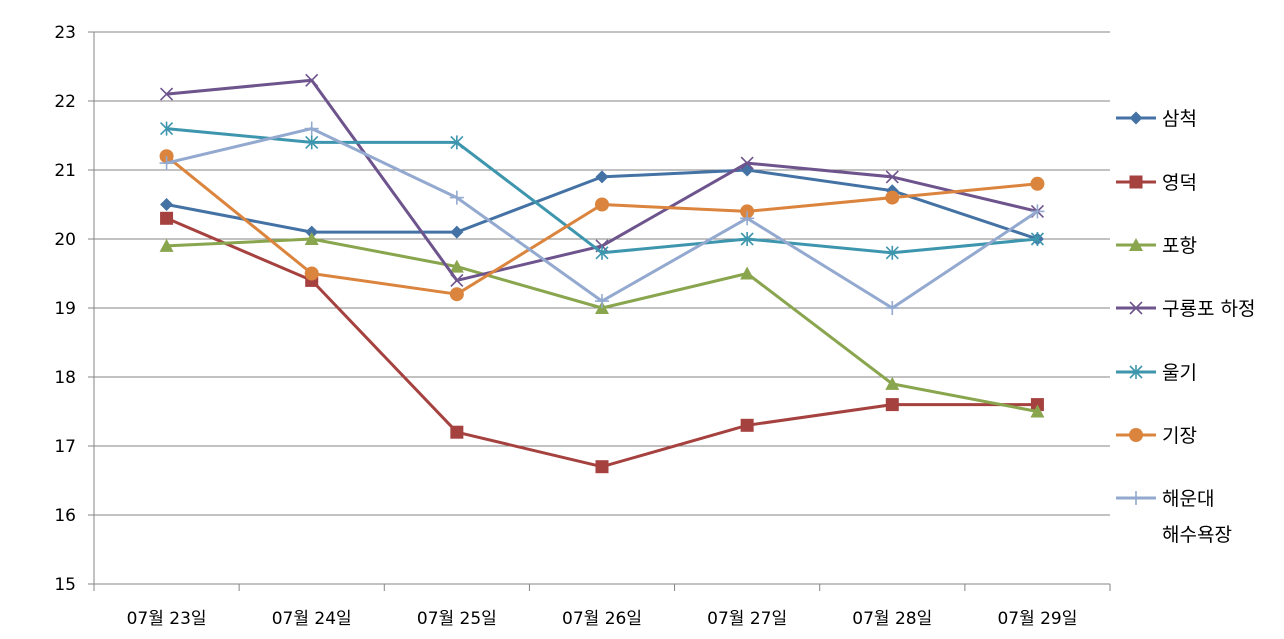 The image size is (1284, 639). What do you see at coordinates (1179, 246) in the screenshot?
I see `legend-label: 포항` at bounding box center [1179, 246].